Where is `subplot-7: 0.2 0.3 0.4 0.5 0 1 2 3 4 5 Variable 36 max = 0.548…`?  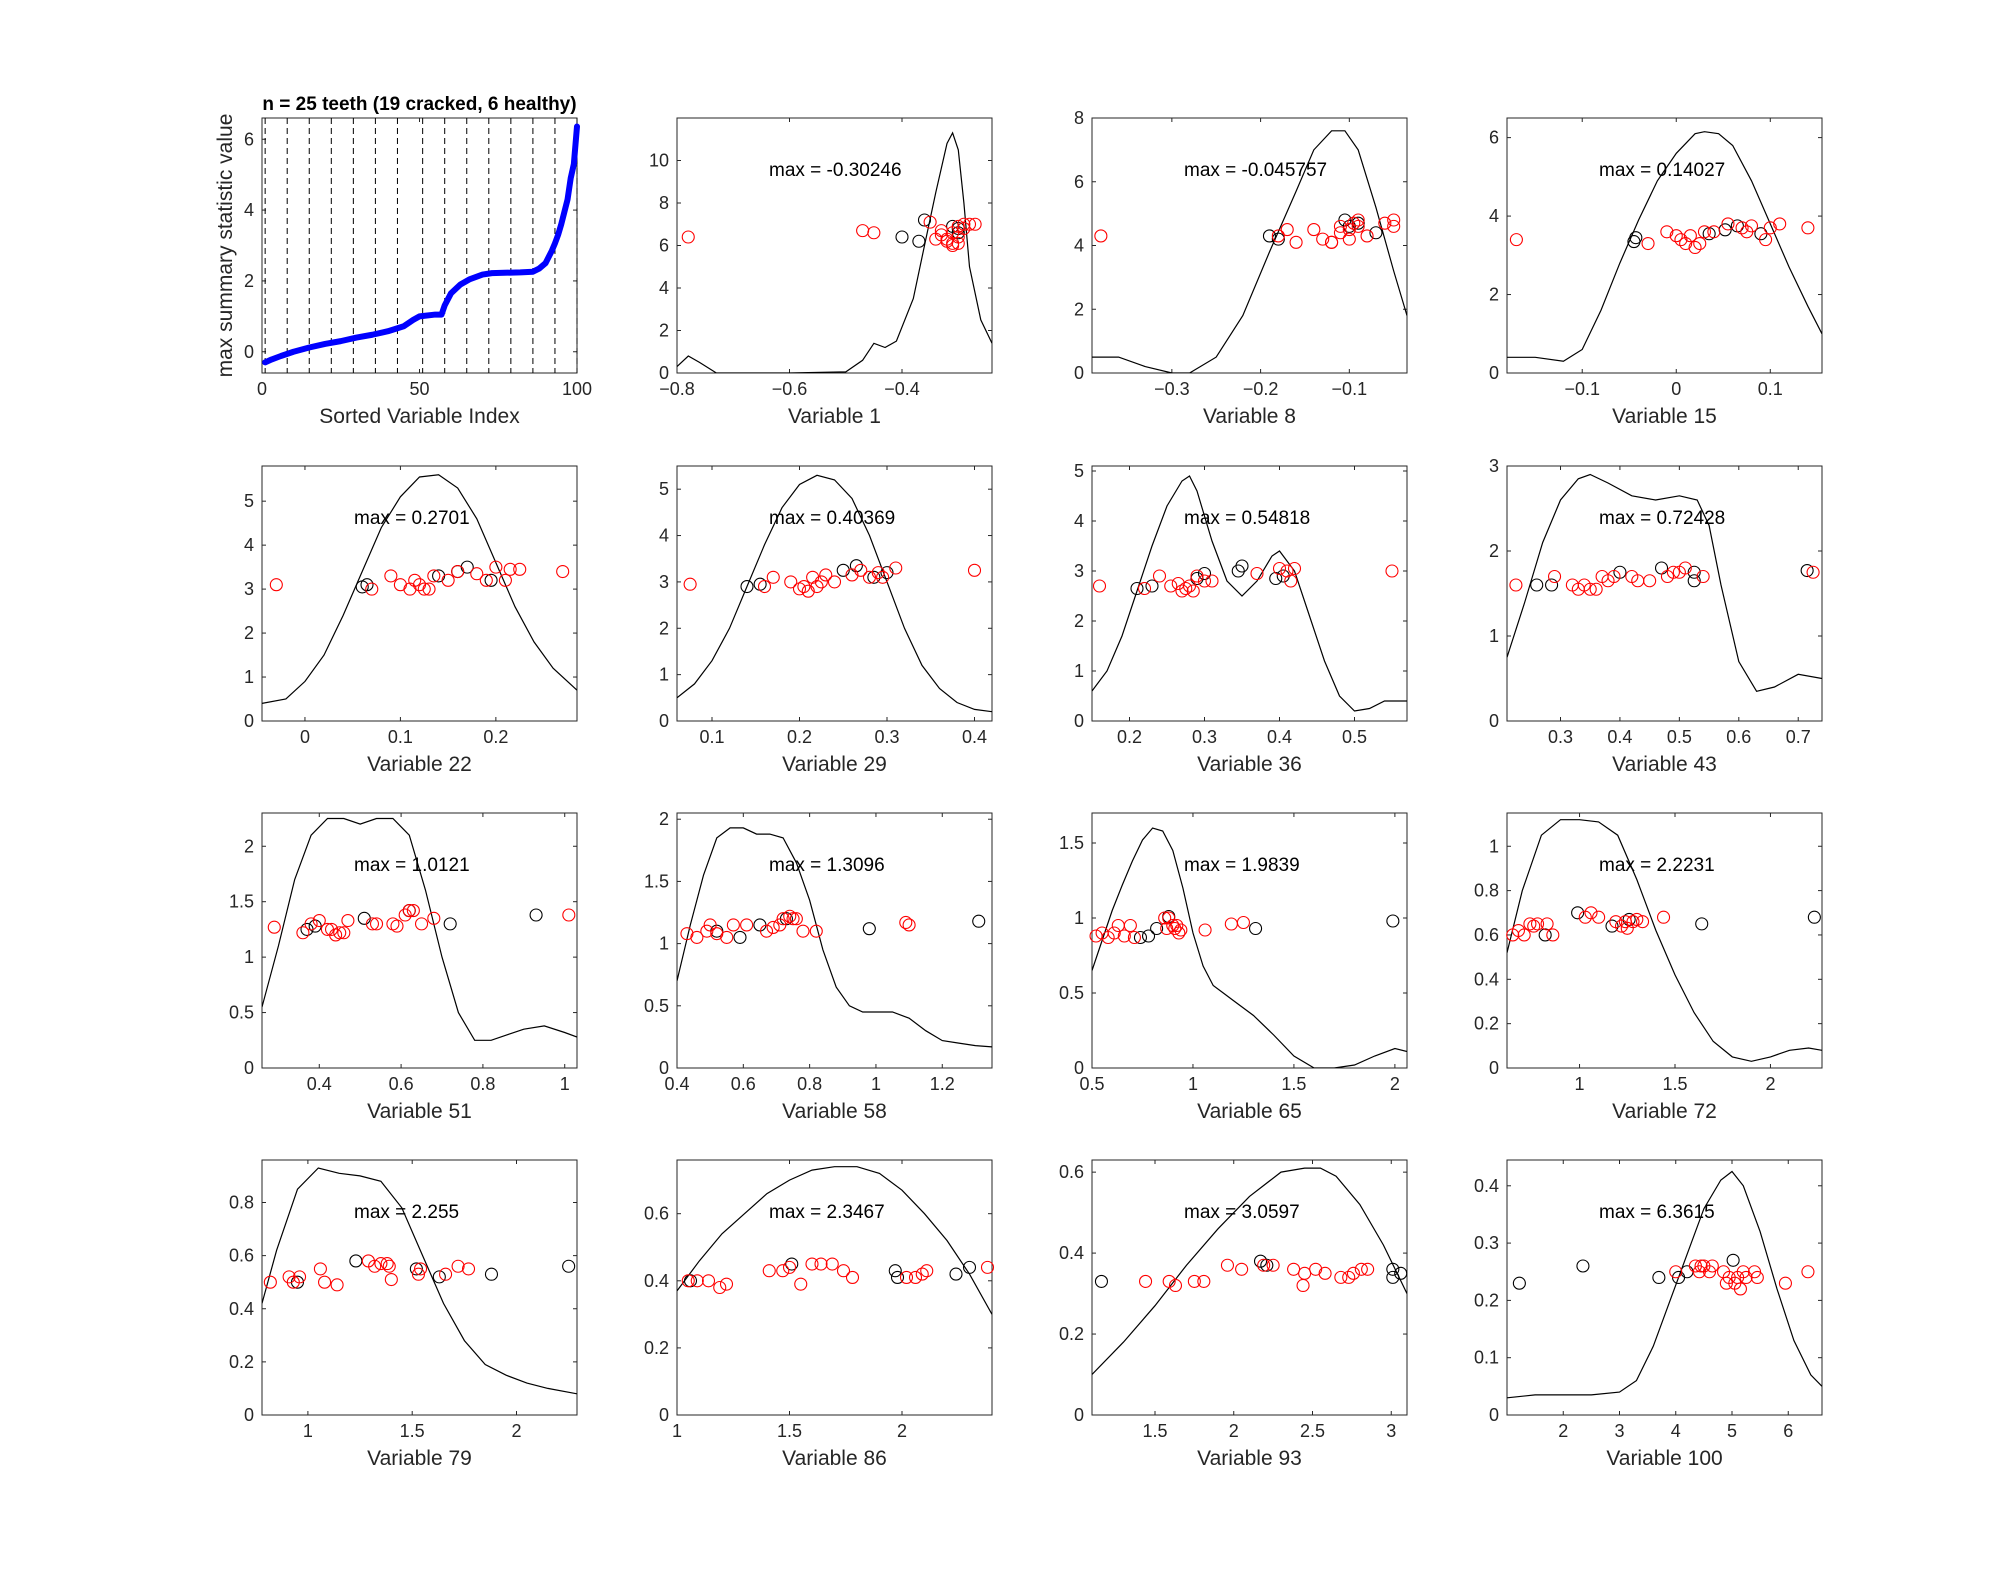 subplot-7: 0.2 0.3 0.4 0.5 0 1 2 3 4 5 Variable 36 max = 0.548… is located at coordinates (1241, 618).